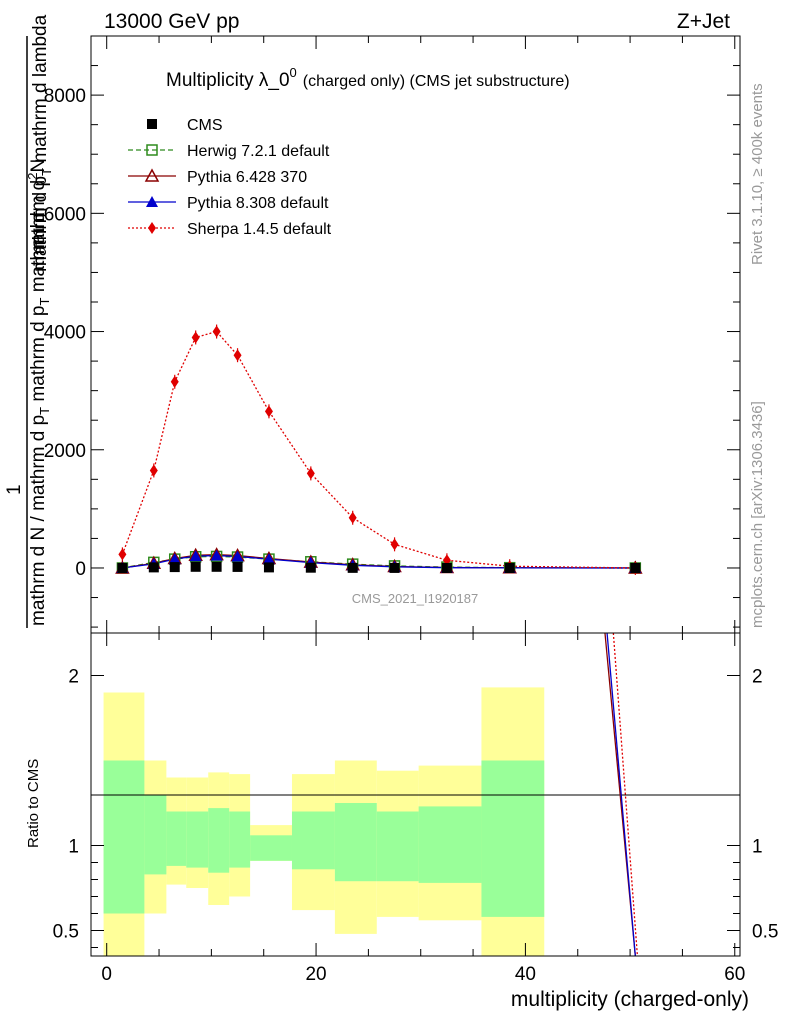  I want to click on y-tick-label: 4000, so click(65, 333).